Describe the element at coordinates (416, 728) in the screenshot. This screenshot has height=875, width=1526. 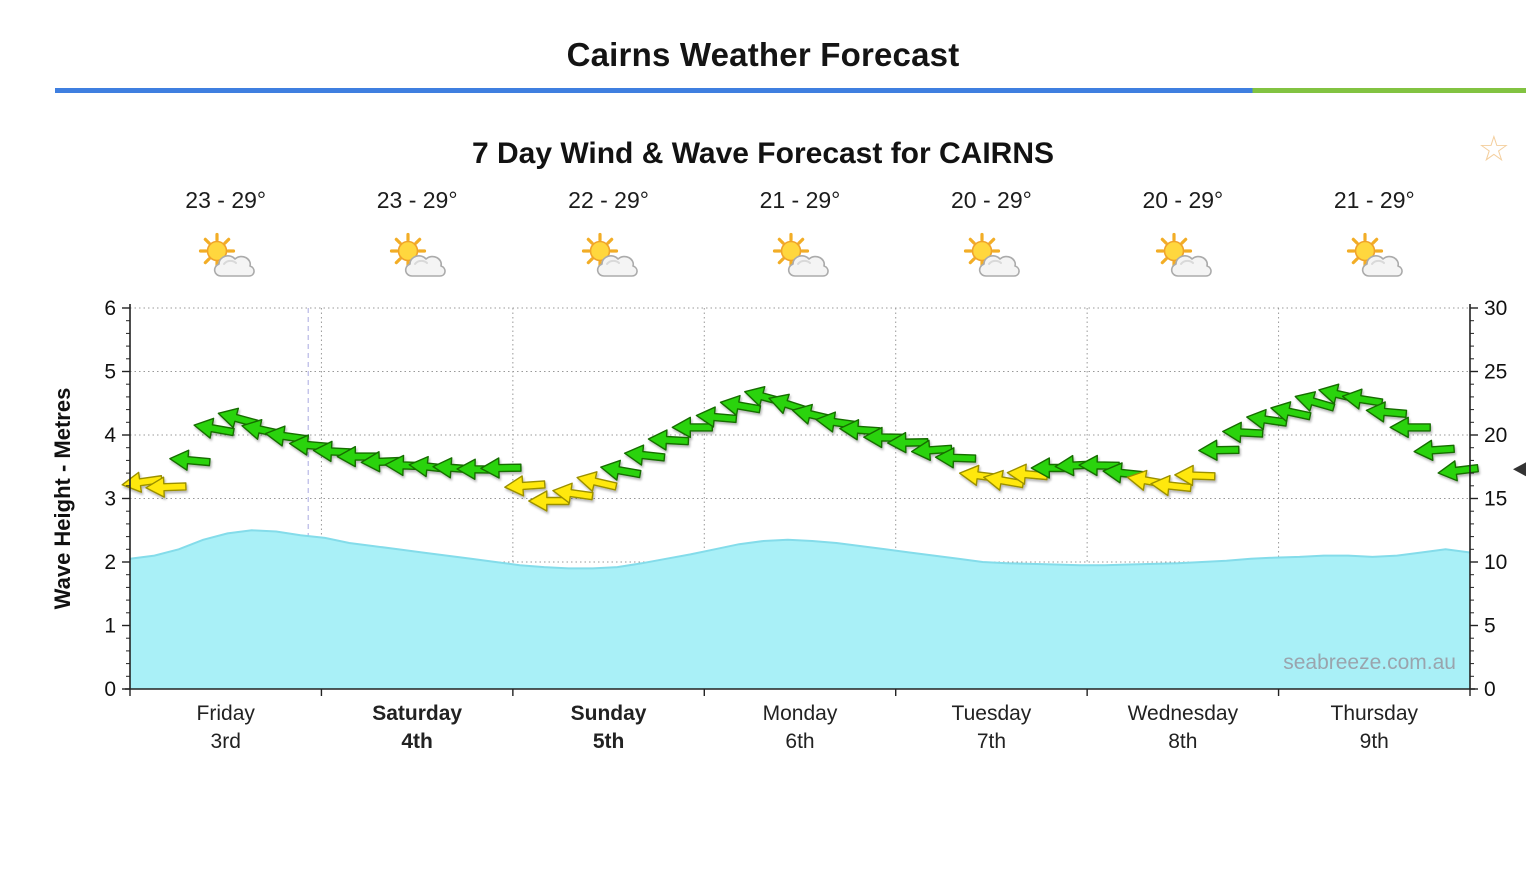
I see `day-label: Saturday 4th` at that location.